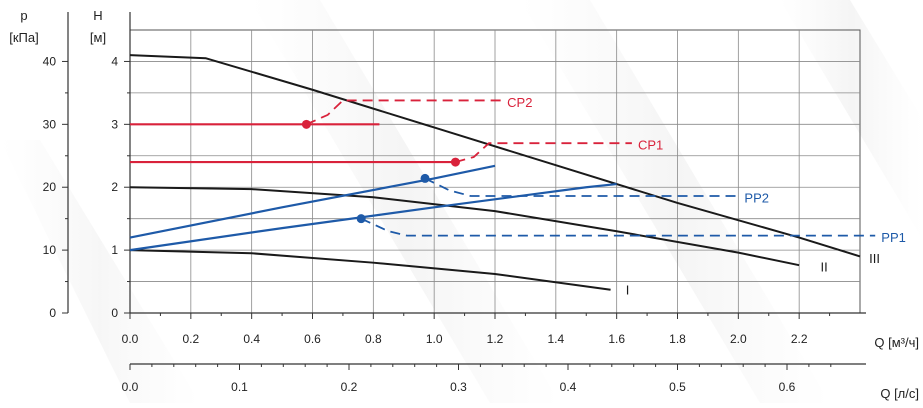 Image resolution: width=923 pixels, height=408 pixels. Describe the element at coordinates (97, 15) in the screenshot. I see `h-axis-title: H` at that location.